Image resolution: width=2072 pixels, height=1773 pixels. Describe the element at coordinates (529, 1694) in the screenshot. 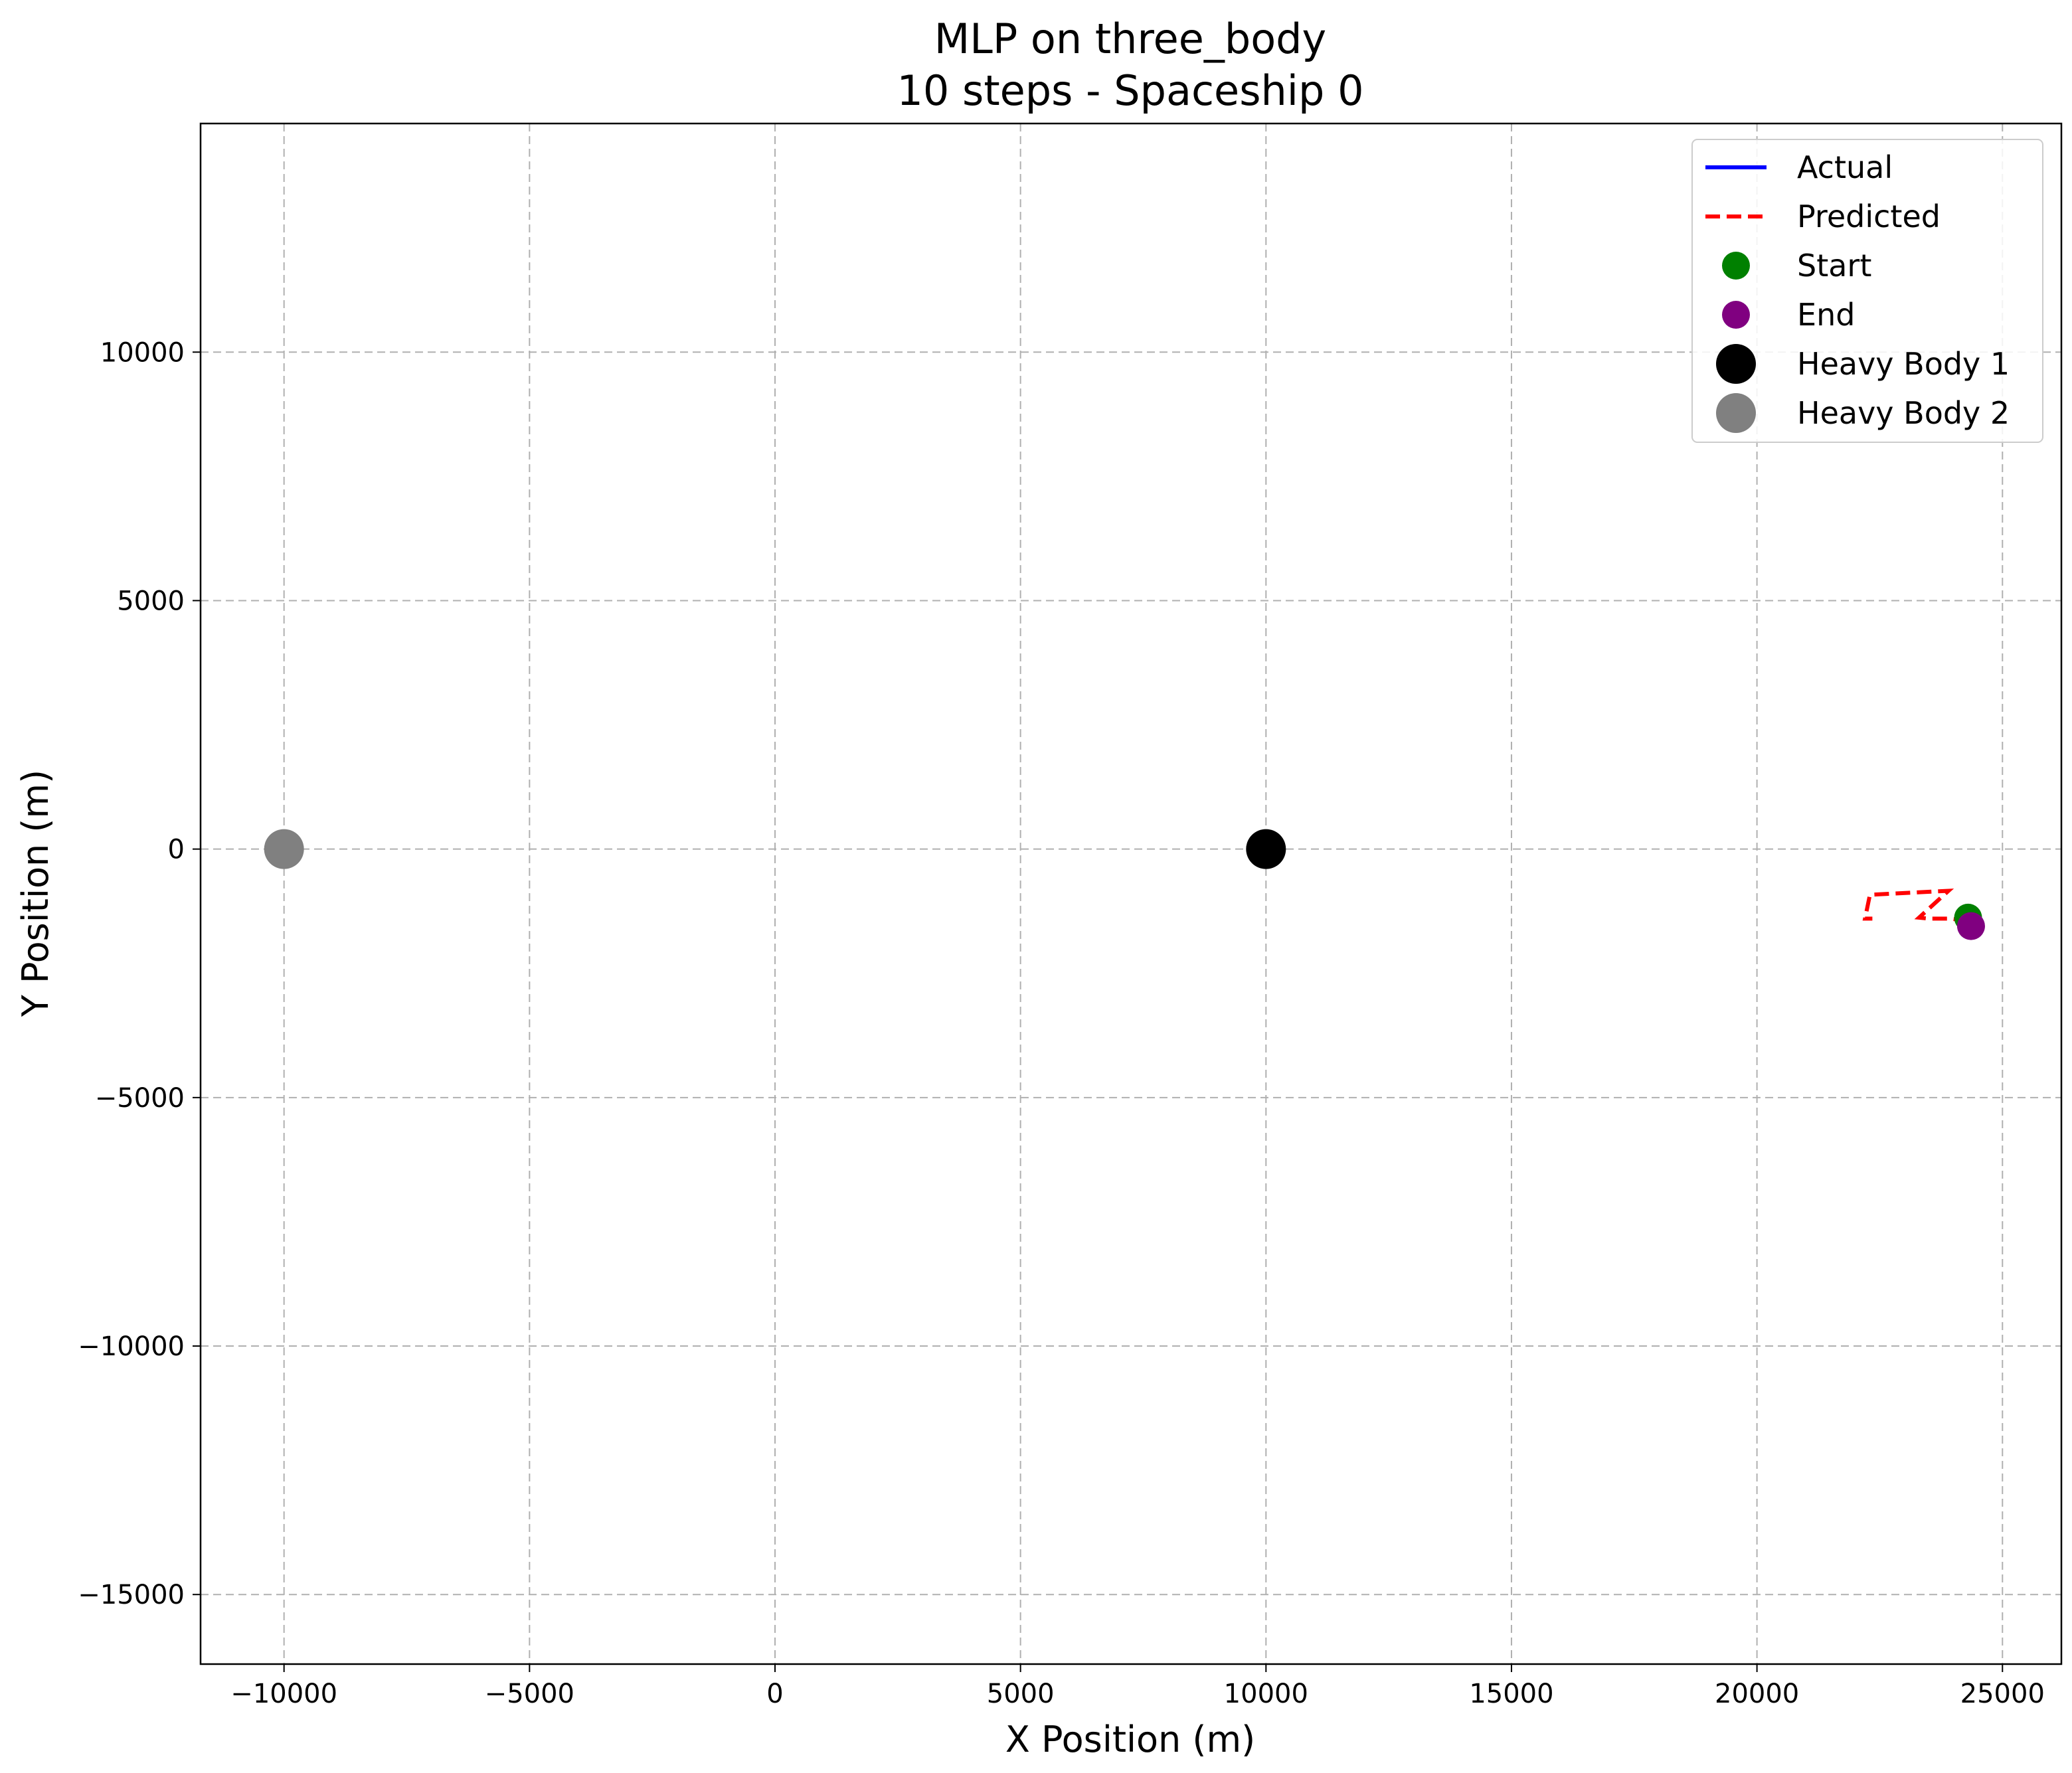

I see `x-tick-label: −5000` at that location.